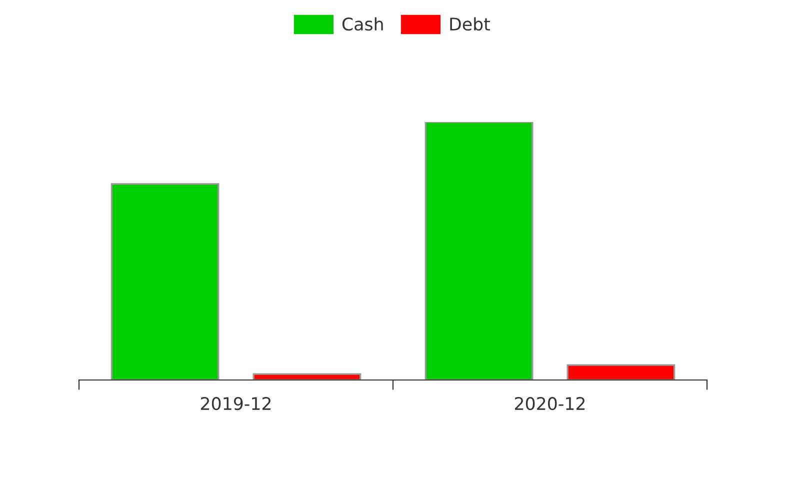 The height and width of the screenshot is (499, 785). Describe the element at coordinates (236, 403) in the screenshot. I see `x-tick-label: 2019-12` at that location.